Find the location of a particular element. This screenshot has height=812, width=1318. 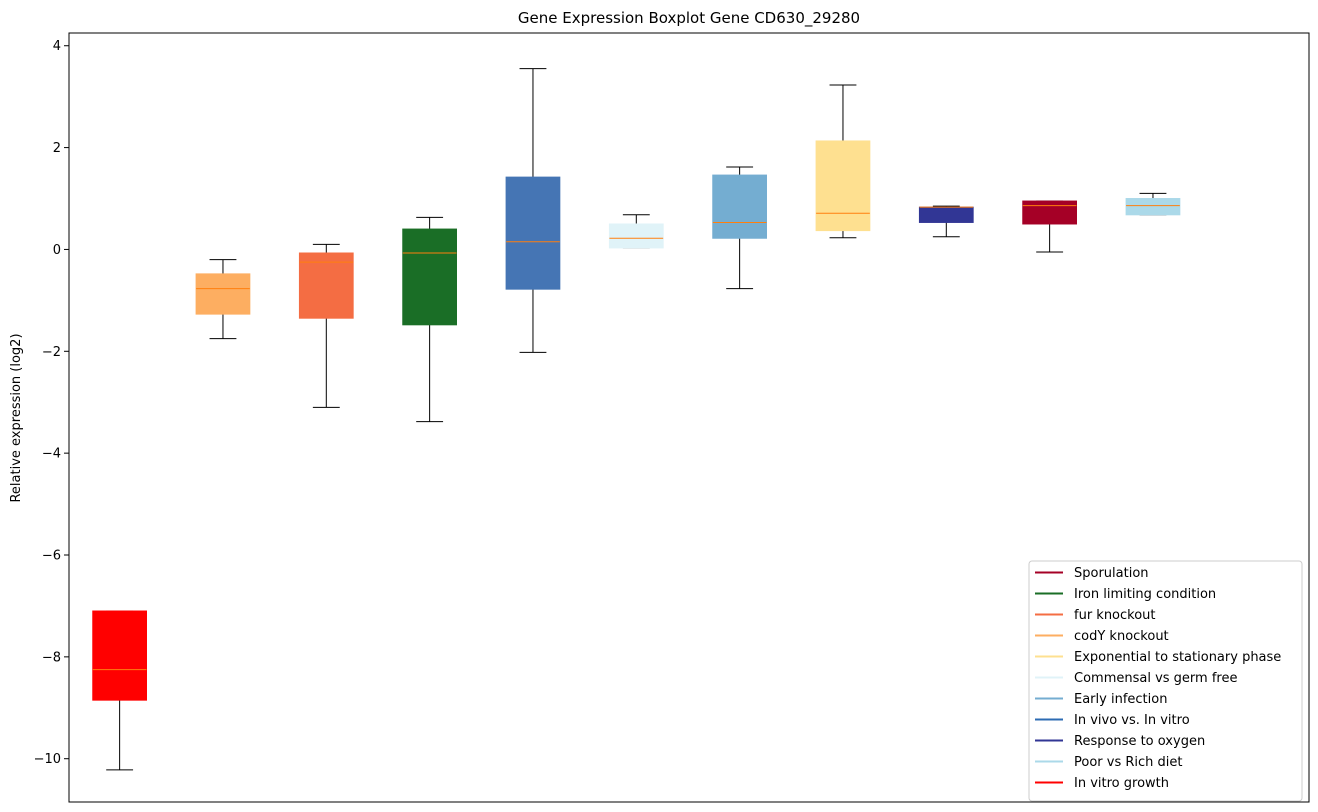

legend-label: Early infection is located at coordinates (1120, 699).